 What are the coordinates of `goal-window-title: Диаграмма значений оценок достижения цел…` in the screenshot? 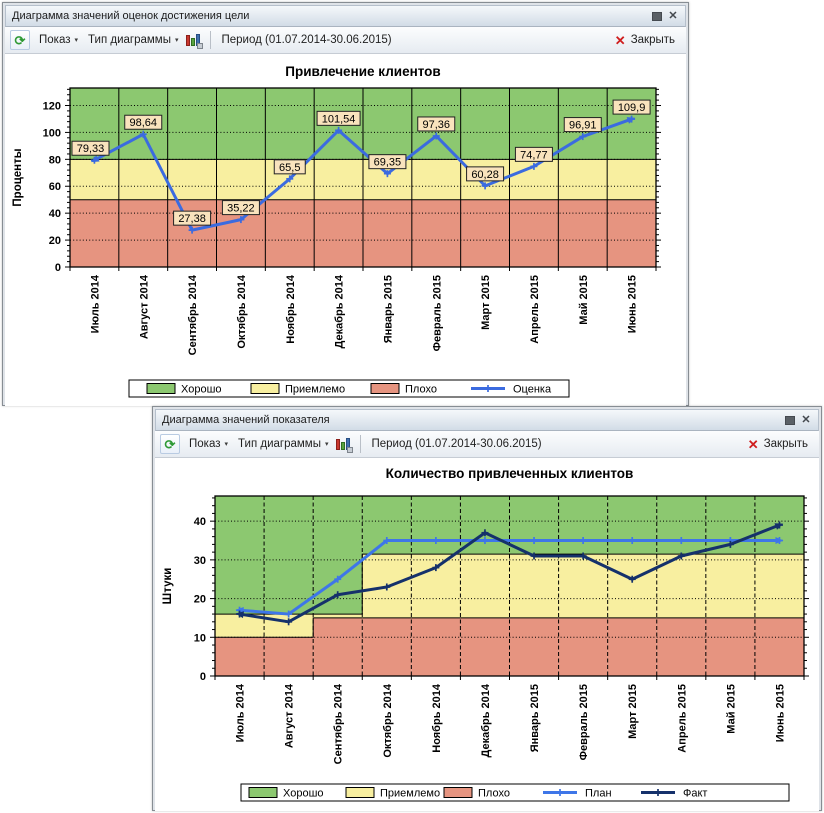 It's located at (131, 16).